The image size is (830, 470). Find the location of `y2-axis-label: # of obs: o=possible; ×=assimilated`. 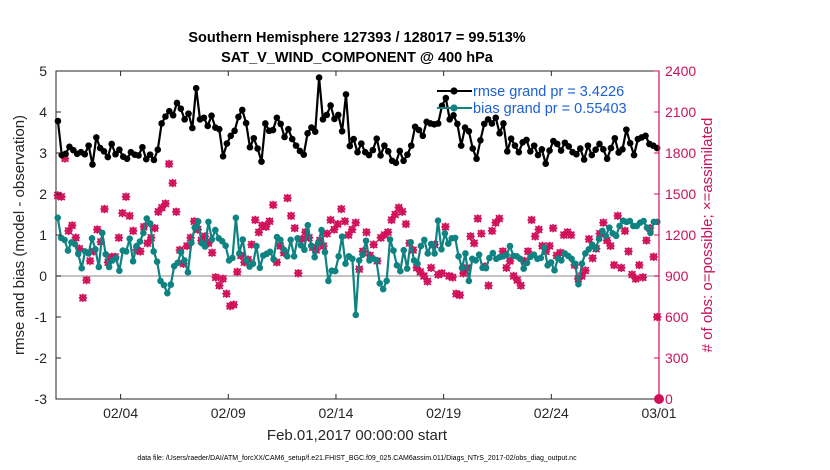

y2-axis-label: # of obs: o=possible; ×=assimilated is located at coordinates (707, 235).